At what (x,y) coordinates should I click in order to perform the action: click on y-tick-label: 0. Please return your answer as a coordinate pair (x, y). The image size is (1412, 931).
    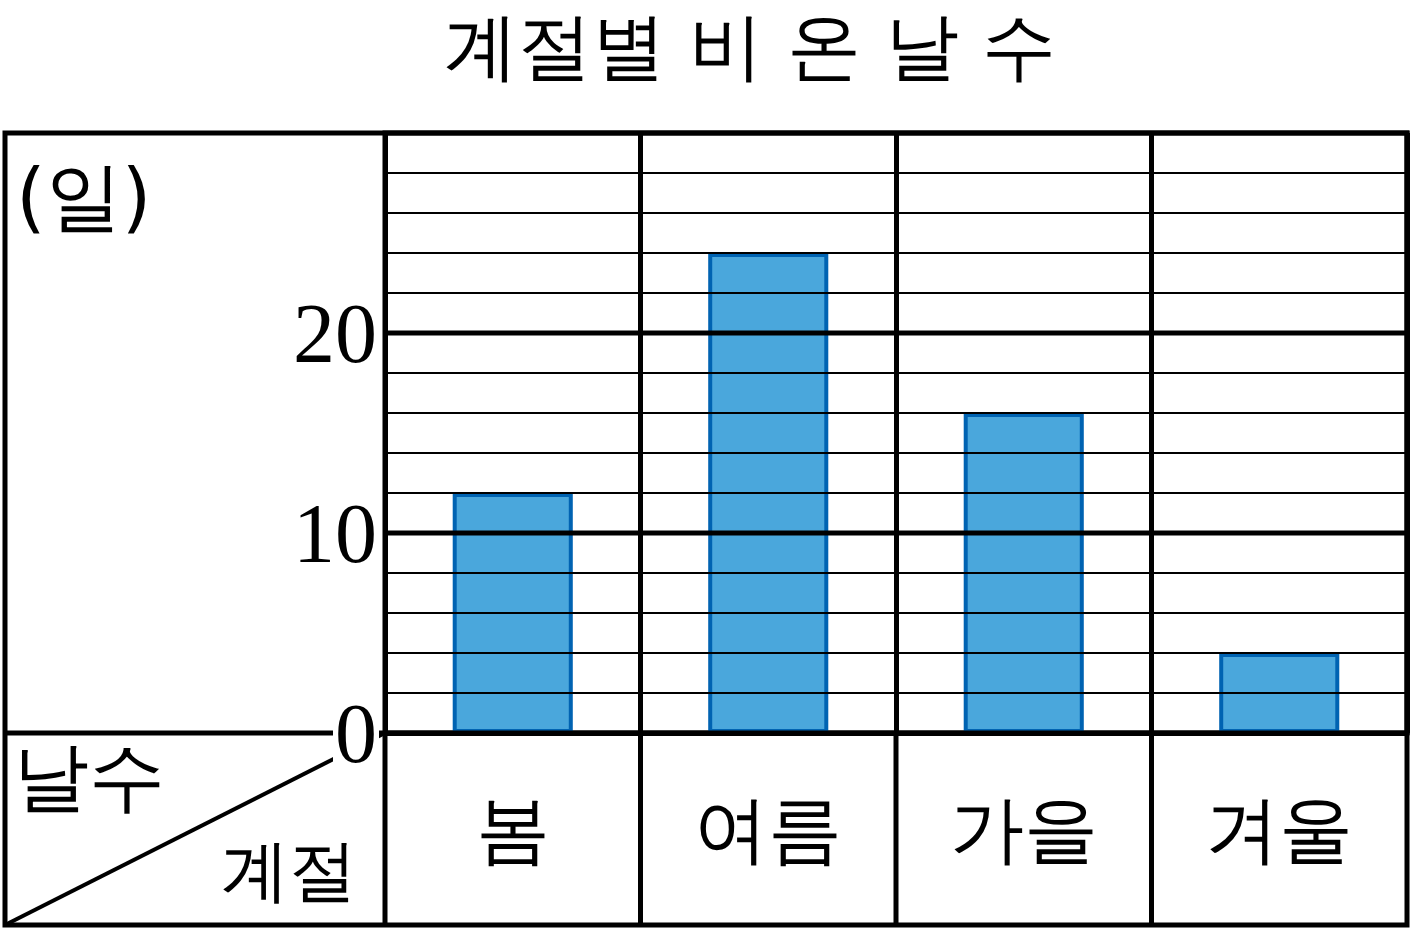
    Looking at the image, I should click on (356, 733).